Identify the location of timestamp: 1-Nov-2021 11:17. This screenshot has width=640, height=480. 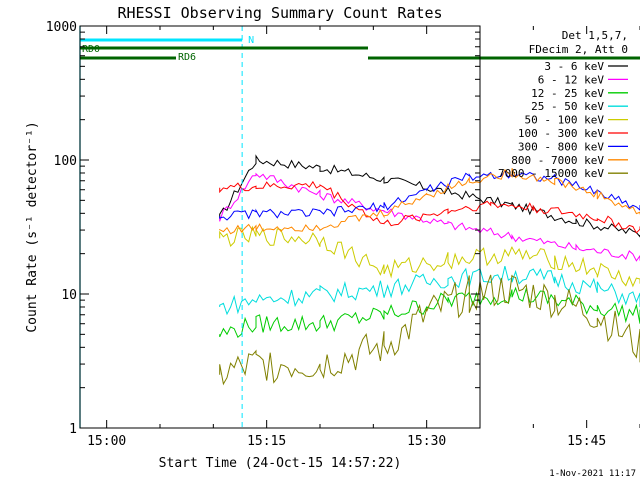
(592, 474).